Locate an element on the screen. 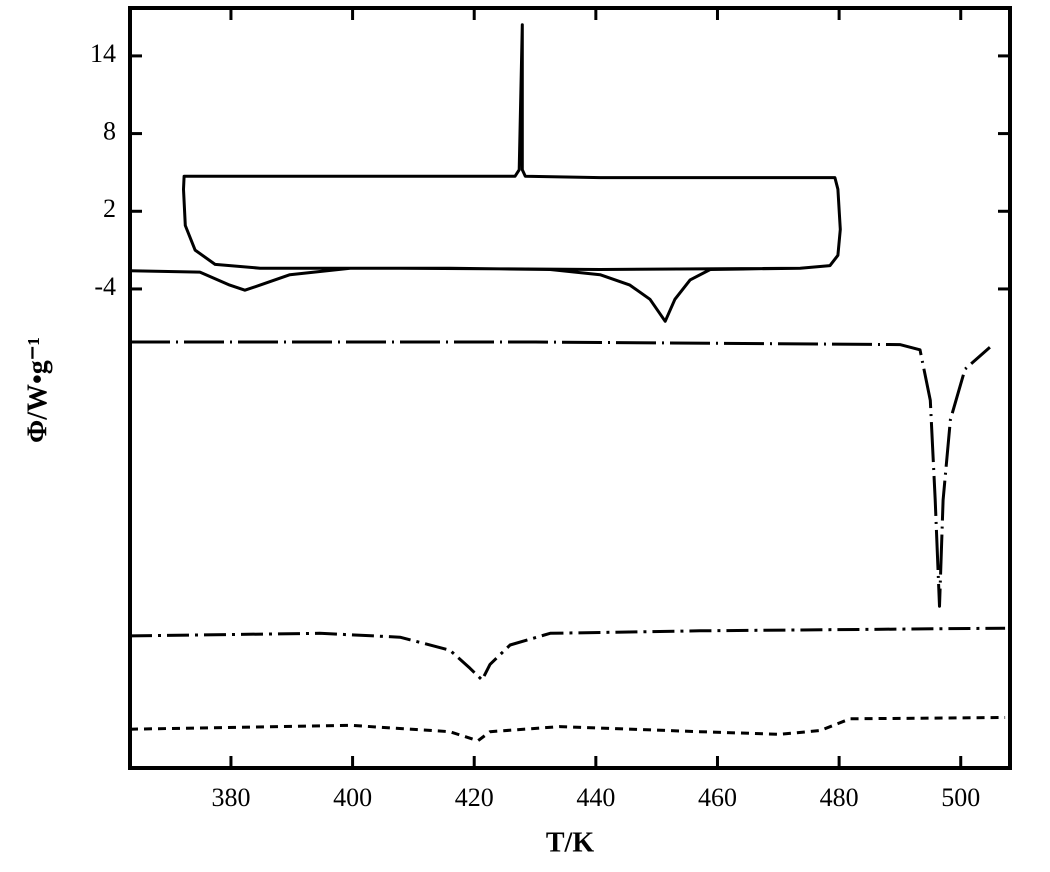 Image resolution: width=1050 pixels, height=872 pixels. x-tick-label: 440 is located at coordinates (595, 797).